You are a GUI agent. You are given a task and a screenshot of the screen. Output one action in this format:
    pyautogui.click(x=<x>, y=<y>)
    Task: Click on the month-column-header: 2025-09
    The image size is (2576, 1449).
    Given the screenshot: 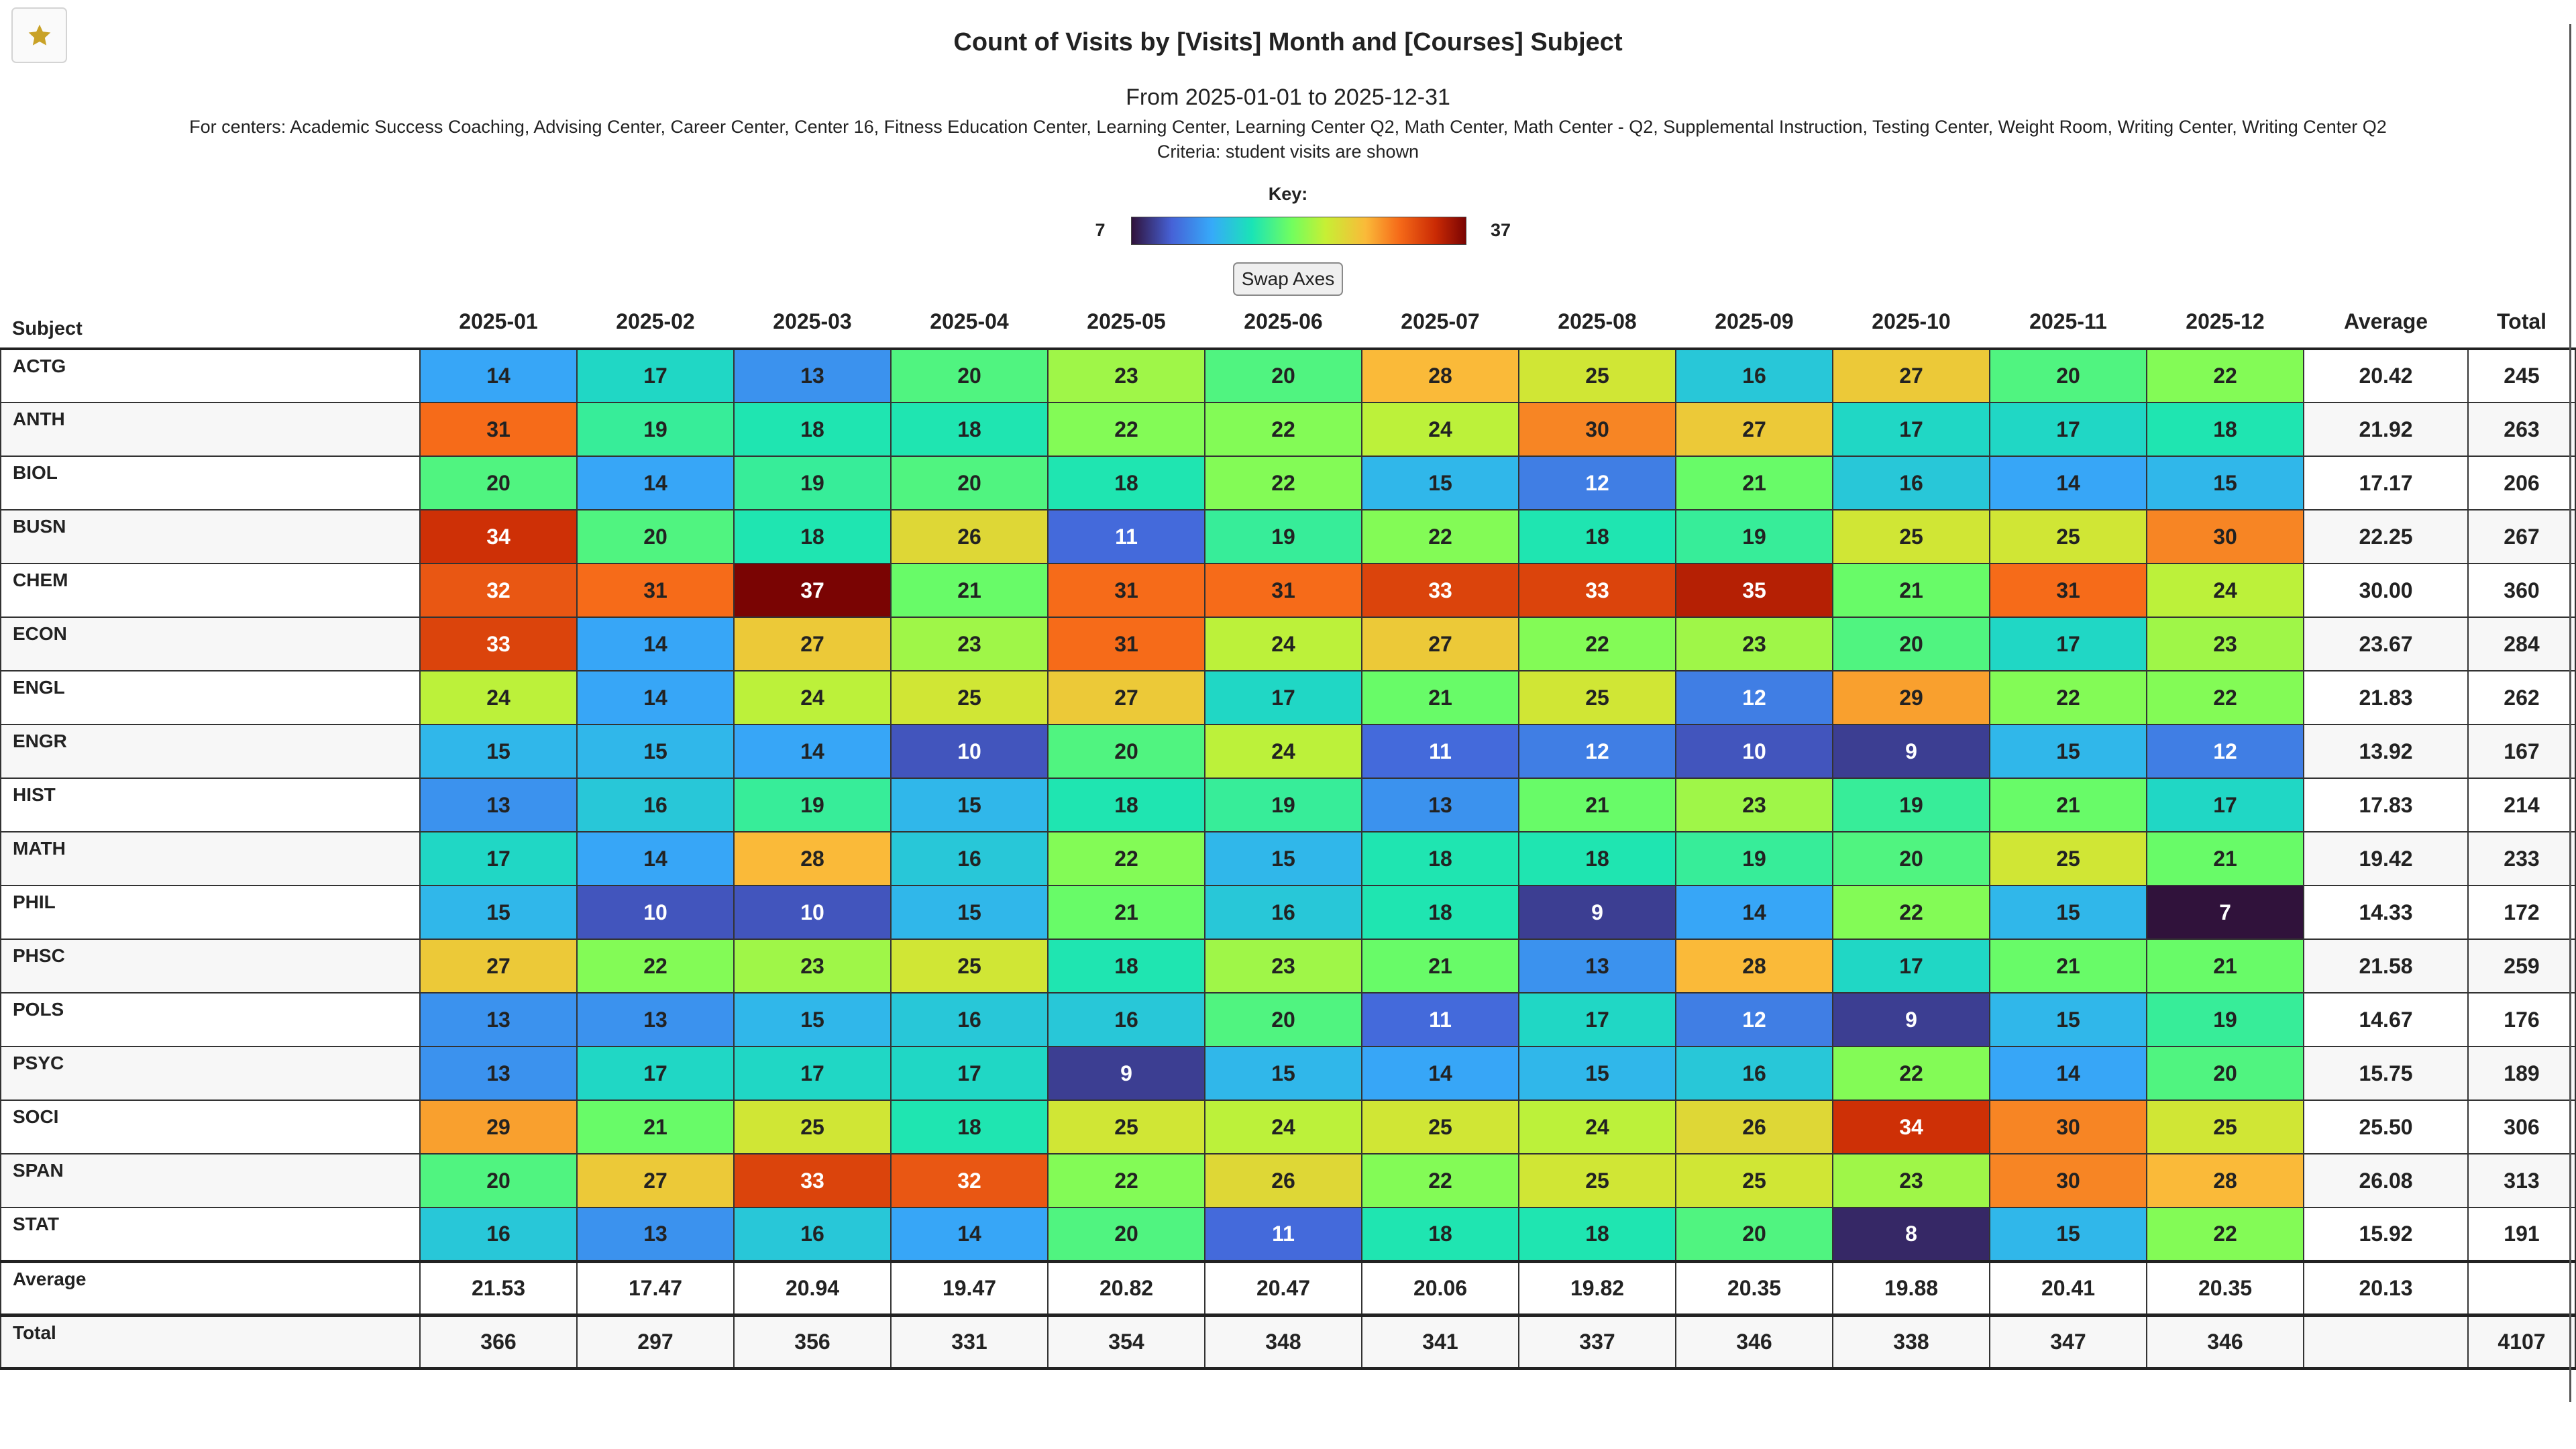 What is the action you would take?
    pyautogui.click(x=1754, y=322)
    